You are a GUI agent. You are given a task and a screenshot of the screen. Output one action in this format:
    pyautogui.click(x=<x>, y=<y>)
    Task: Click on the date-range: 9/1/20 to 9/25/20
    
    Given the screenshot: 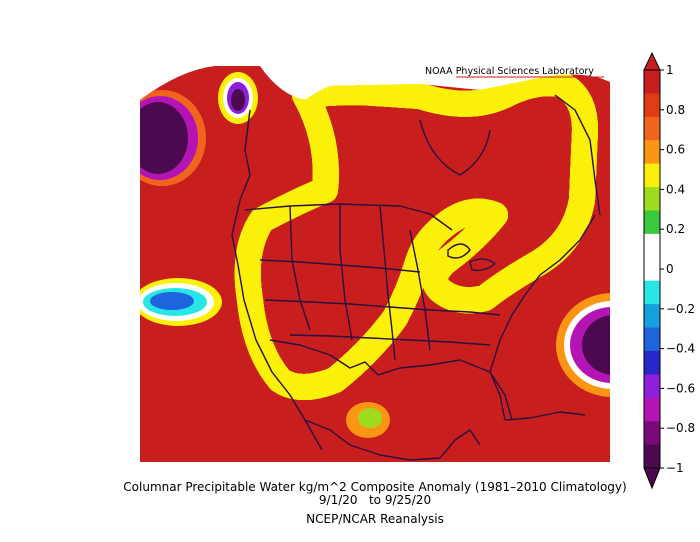 What is the action you would take?
    pyautogui.click(x=375, y=500)
    